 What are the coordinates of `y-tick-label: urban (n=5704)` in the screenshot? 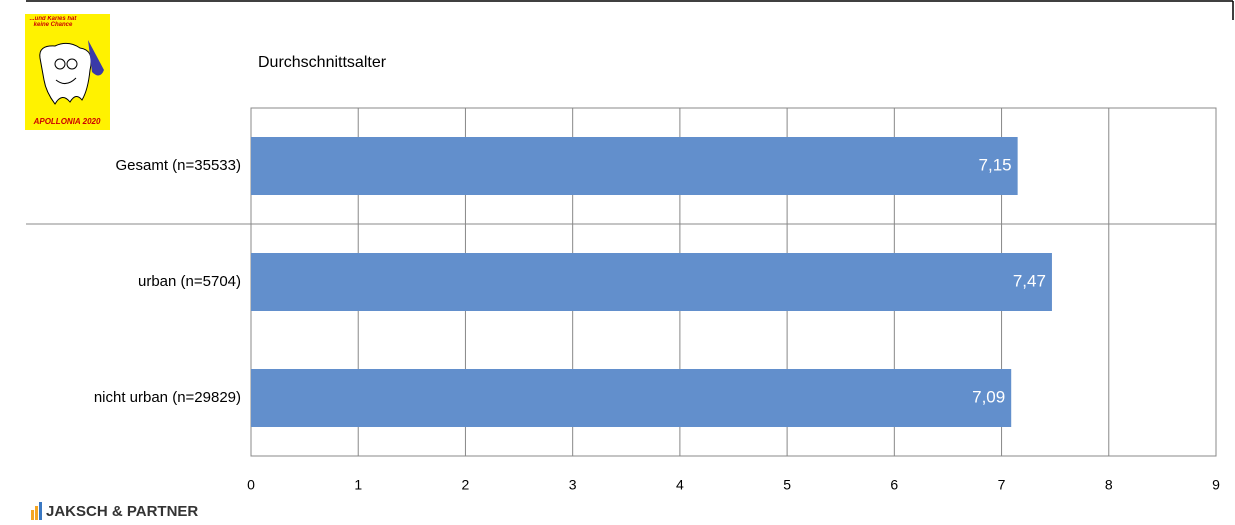 It's located at (189, 281).